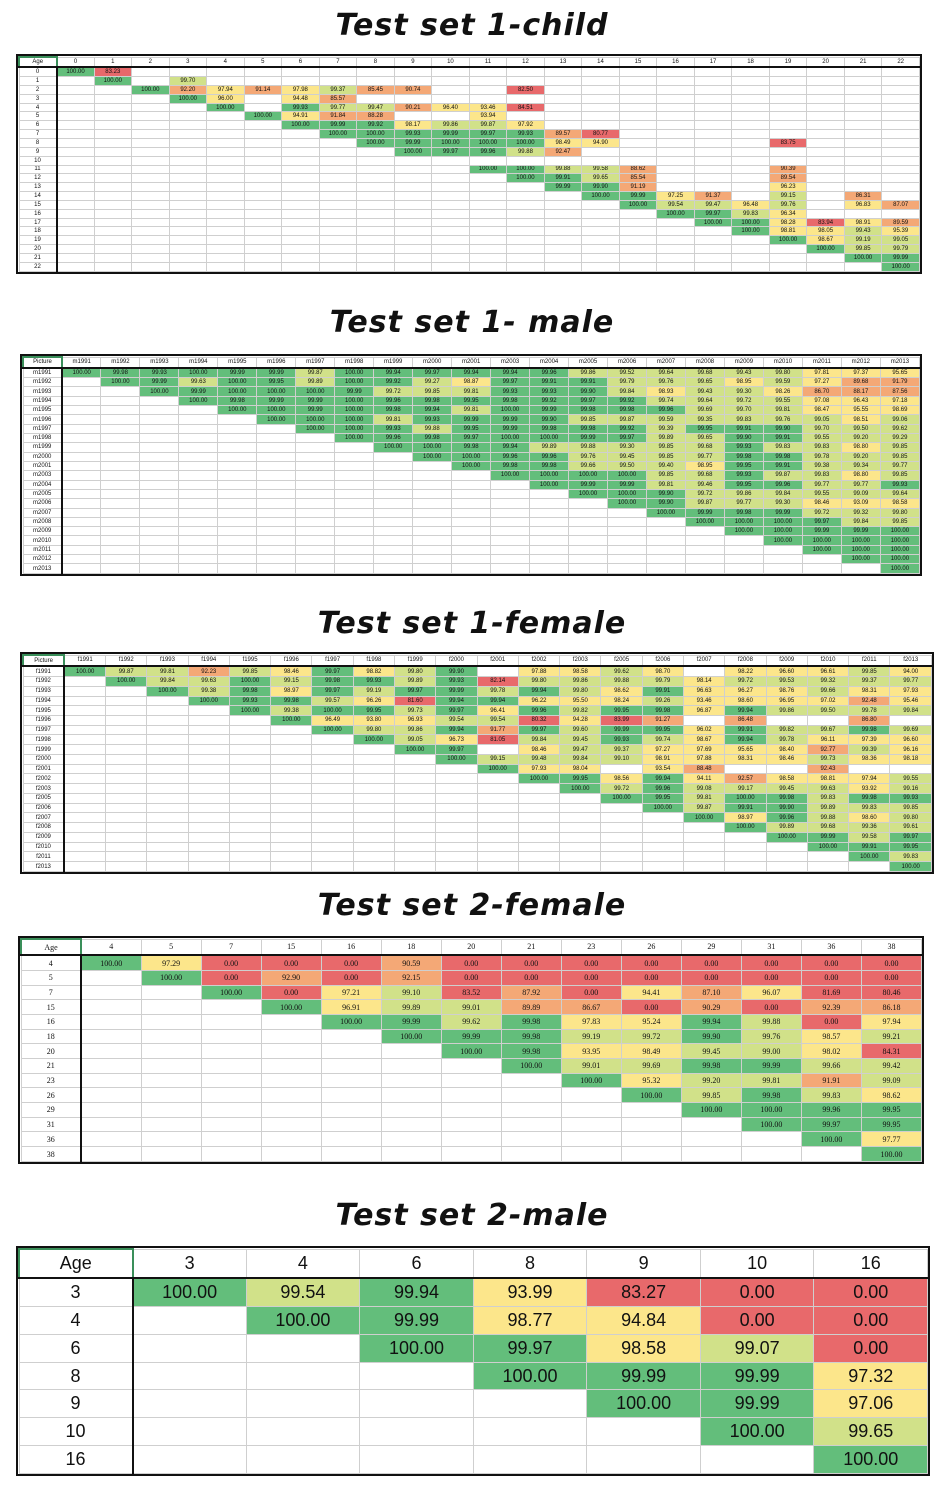  What do you see at coordinates (525, 107) in the screenshot?
I see `value-cell: 84.51` at bounding box center [525, 107].